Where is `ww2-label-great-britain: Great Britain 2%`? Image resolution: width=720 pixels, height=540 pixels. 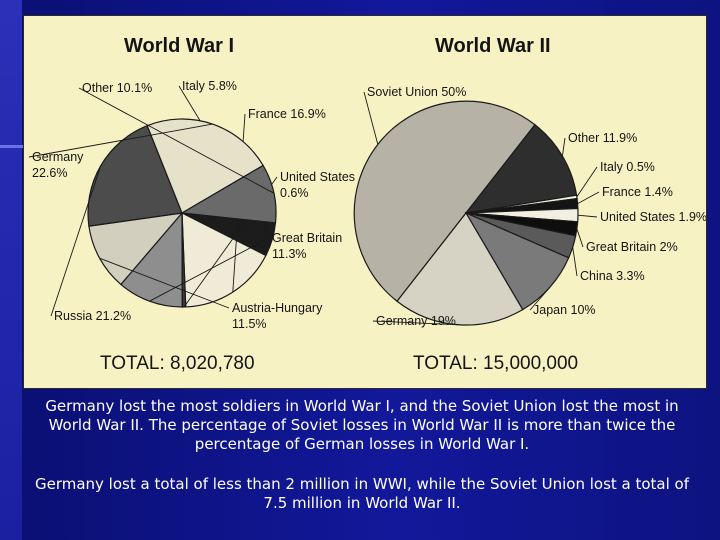 ww2-label-great-britain: Great Britain 2% is located at coordinates (632, 247).